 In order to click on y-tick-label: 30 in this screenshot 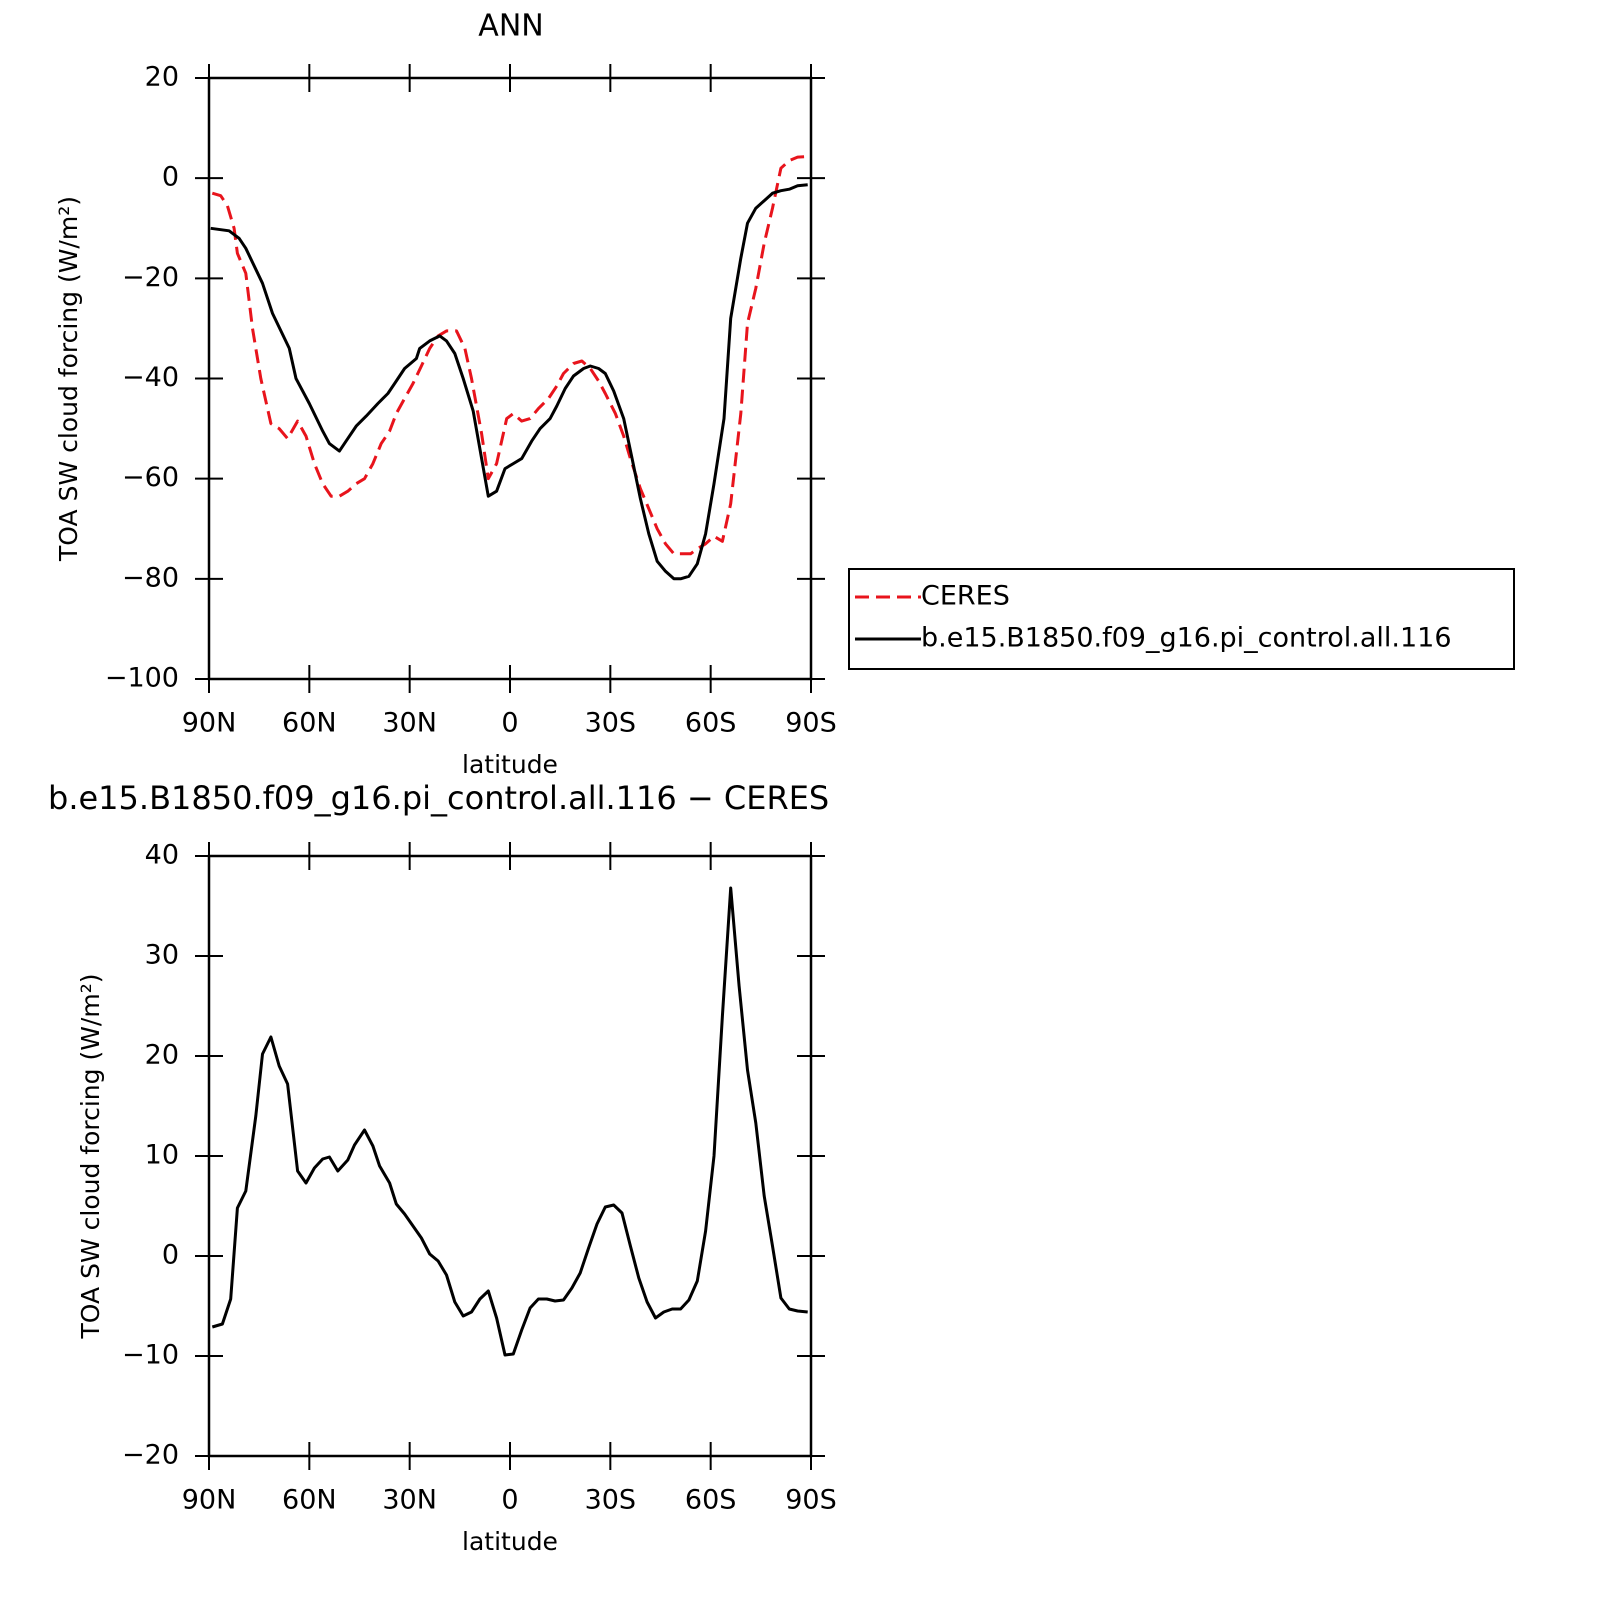, I will do `click(162, 955)`.